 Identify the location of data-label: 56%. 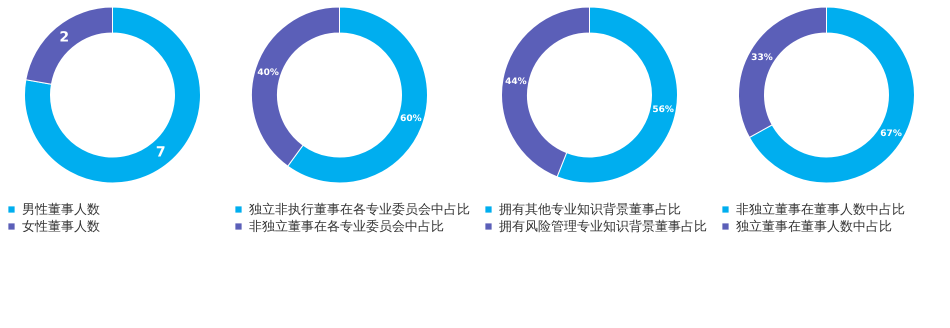
(663, 110).